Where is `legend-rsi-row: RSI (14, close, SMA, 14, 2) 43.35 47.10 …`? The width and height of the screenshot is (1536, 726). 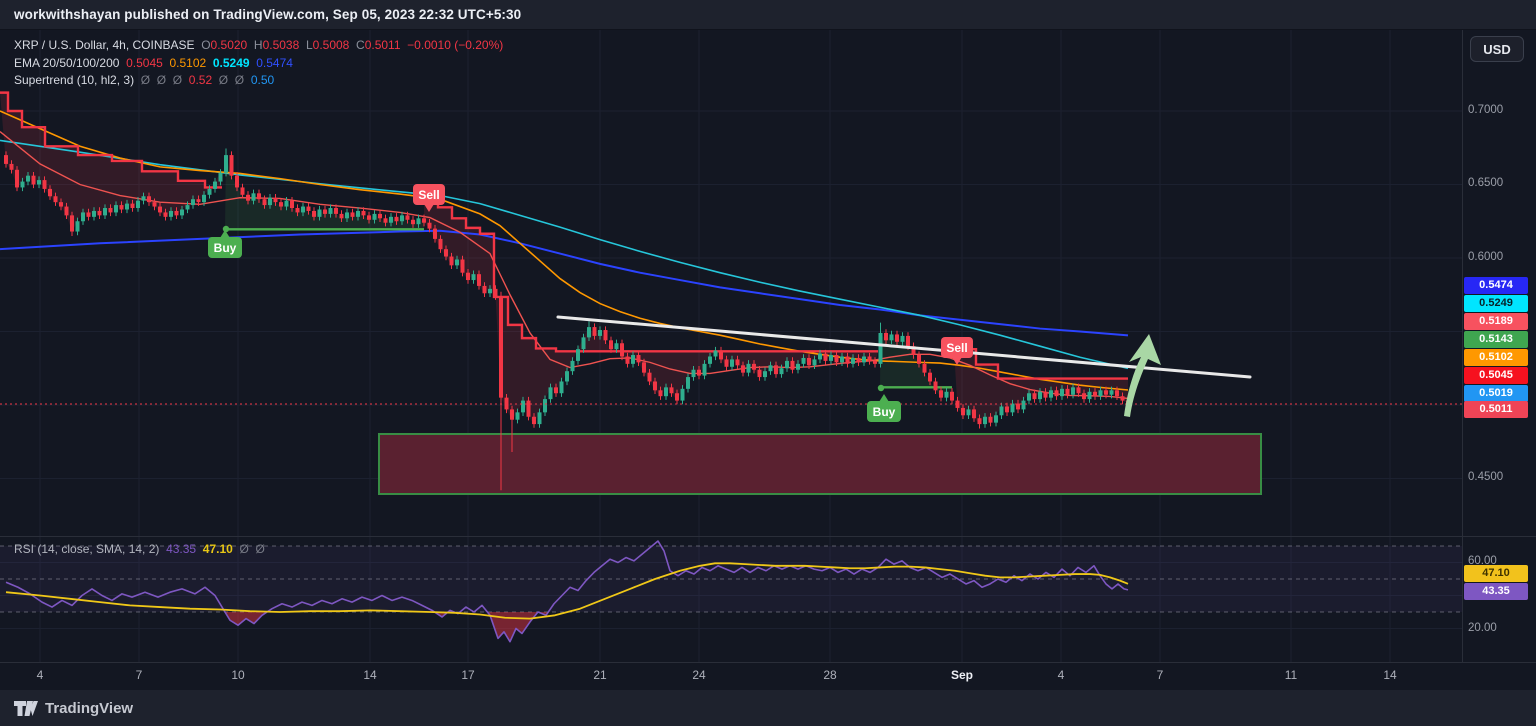 legend-rsi-row: RSI (14, close, SMA, 14, 2) 43.35 47.10 … is located at coordinates (139, 549).